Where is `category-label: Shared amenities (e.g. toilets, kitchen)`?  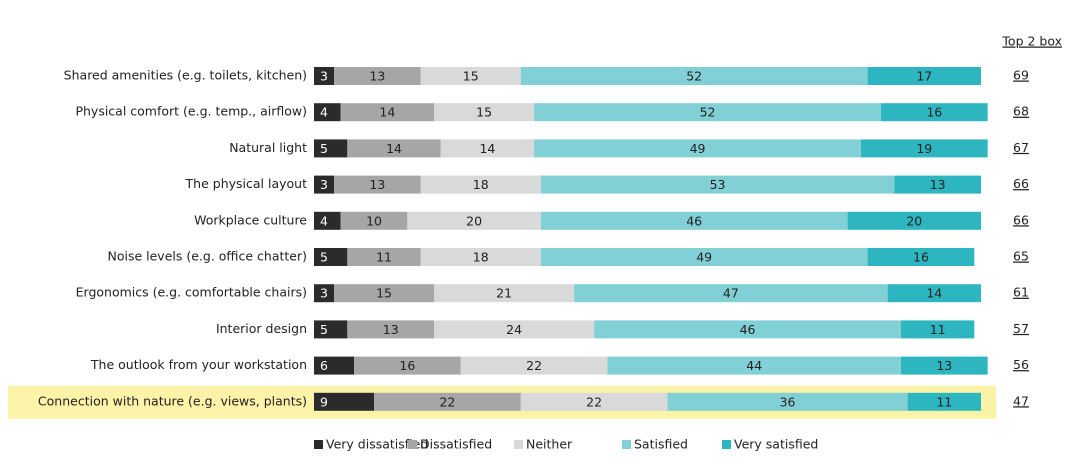 category-label: Shared amenities (e.g. toilets, kitchen) is located at coordinates (185, 75).